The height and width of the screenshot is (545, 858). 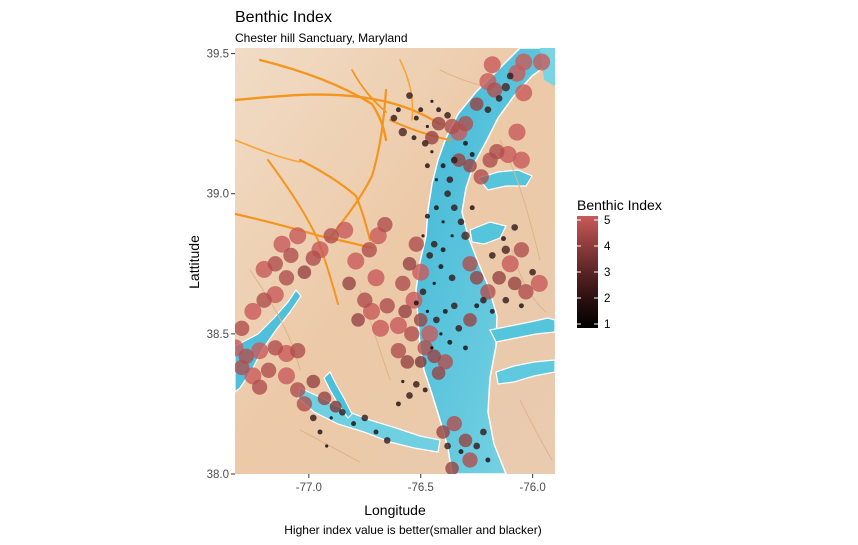 What do you see at coordinates (421, 484) in the screenshot?
I see `x-axis: -77.0 -76.5 -76.0` at bounding box center [421, 484].